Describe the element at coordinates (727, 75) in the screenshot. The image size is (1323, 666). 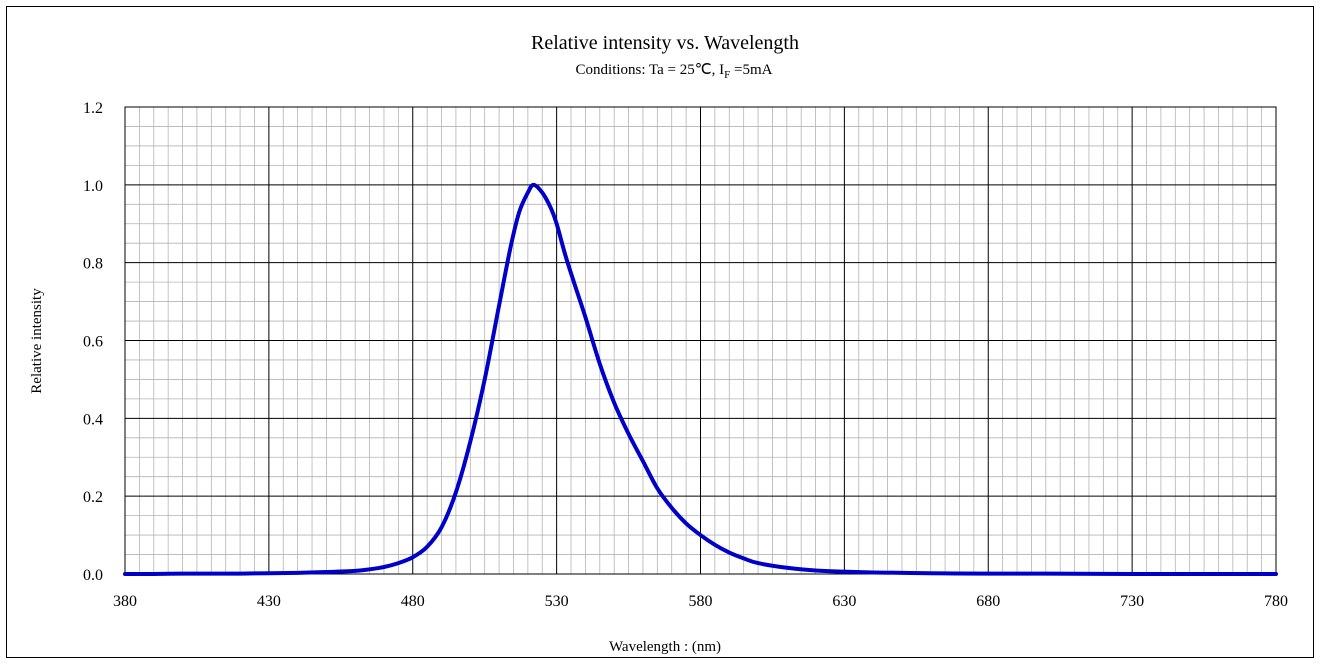
I see `subtitle-subscript: F` at that location.